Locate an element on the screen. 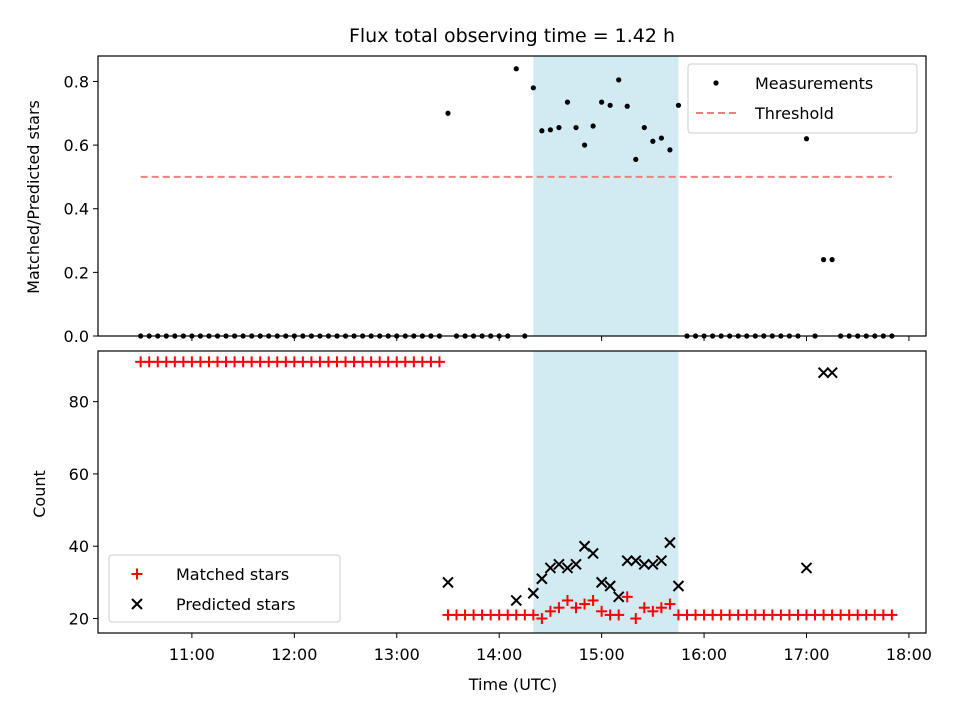  y-tick-label: 0.0 is located at coordinates (76, 336).